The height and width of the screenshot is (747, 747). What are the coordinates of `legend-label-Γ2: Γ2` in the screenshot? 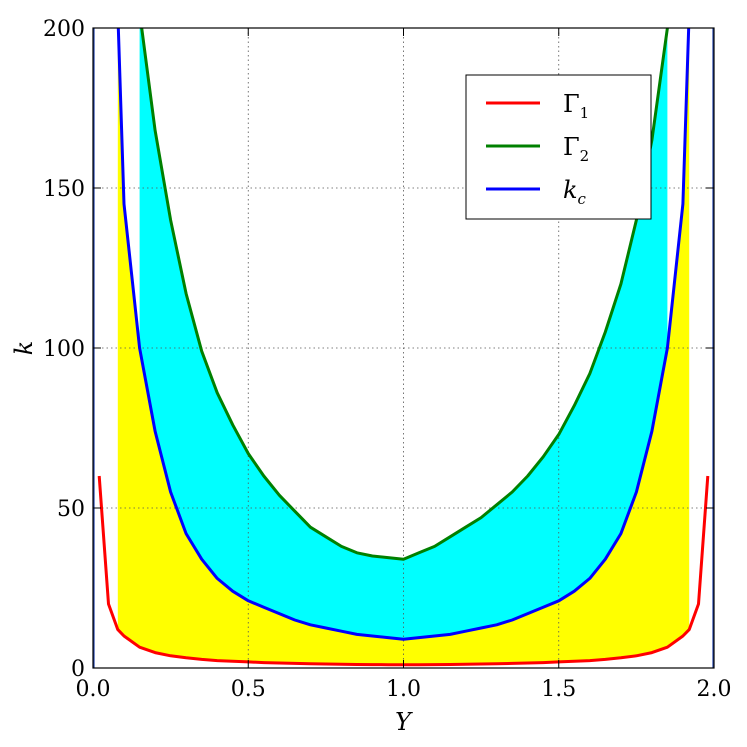 It's located at (576, 149).